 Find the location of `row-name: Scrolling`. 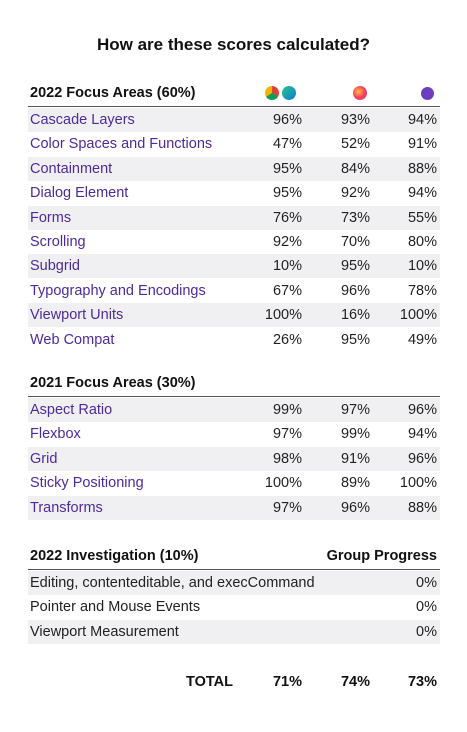

row-name: Scrolling is located at coordinates (58, 242).